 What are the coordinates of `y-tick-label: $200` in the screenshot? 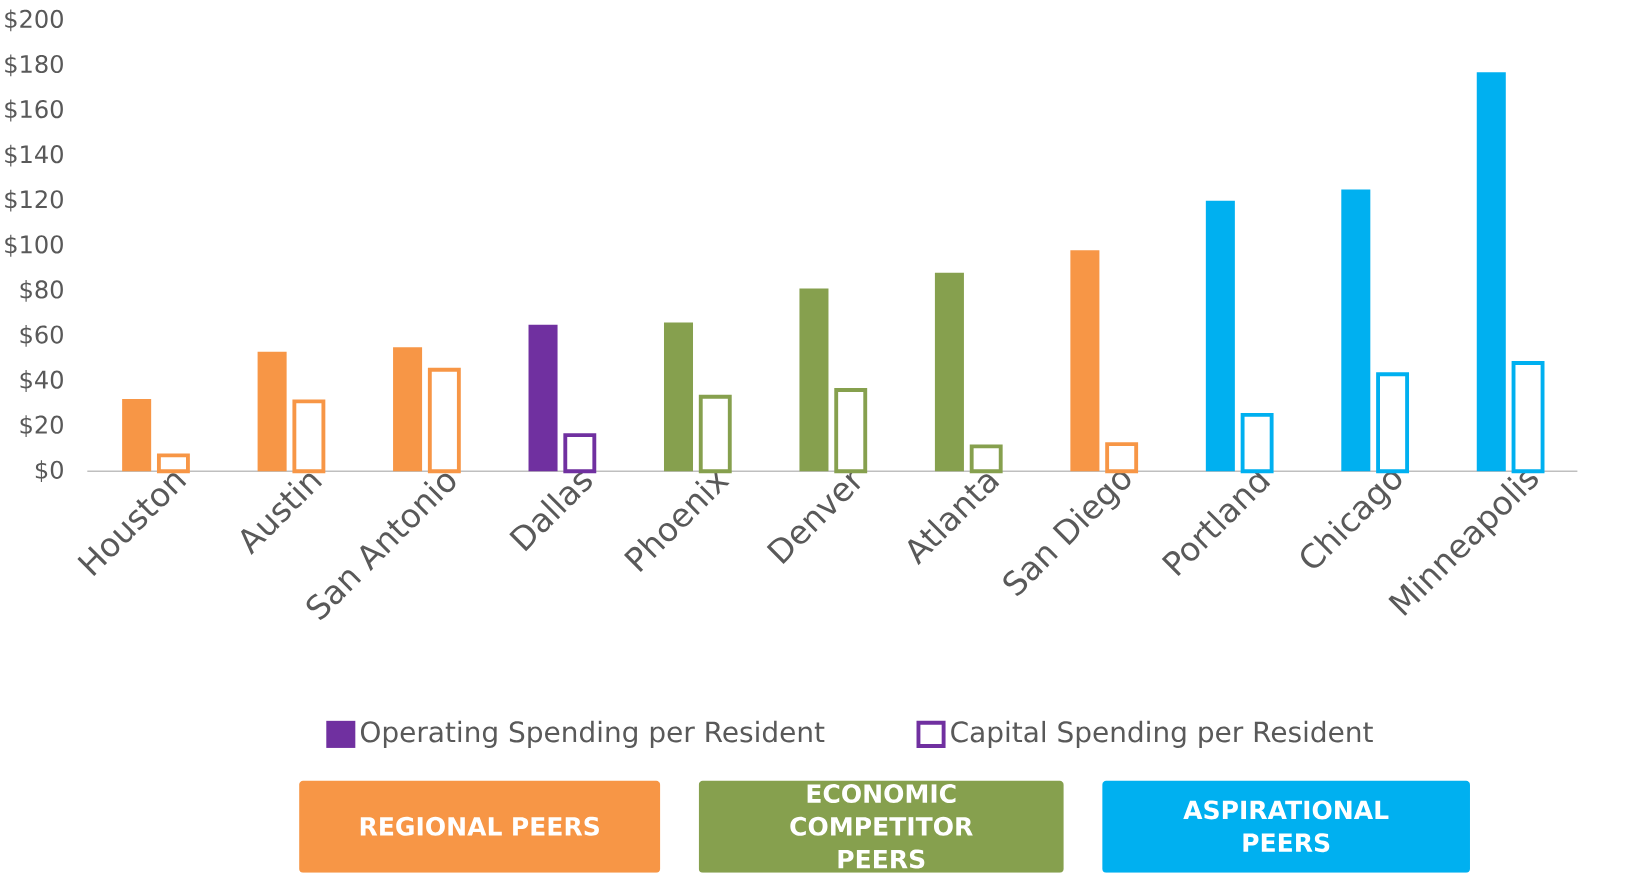 It's located at (34, 20).